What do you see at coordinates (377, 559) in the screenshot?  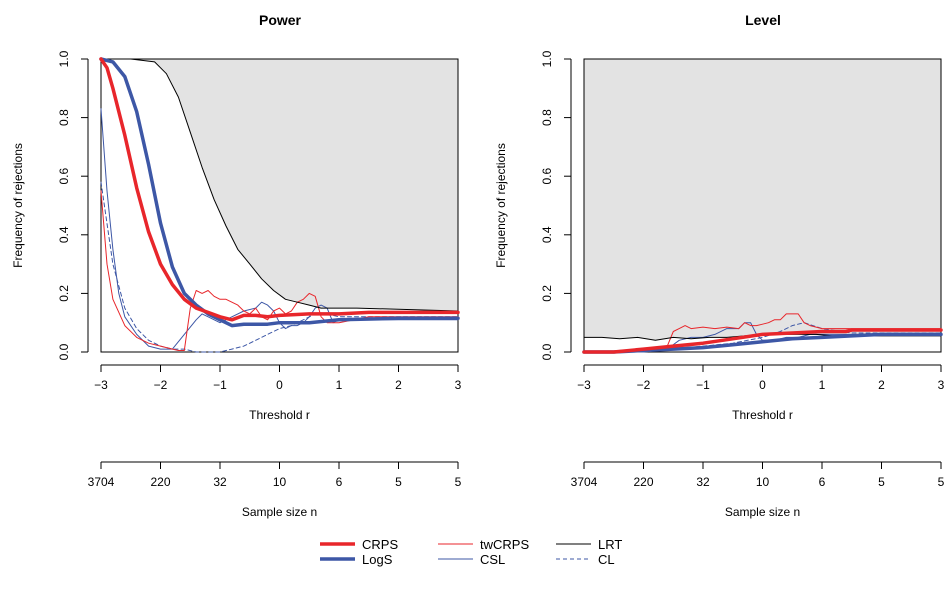 I see `legend-label-logs: LogS` at bounding box center [377, 559].